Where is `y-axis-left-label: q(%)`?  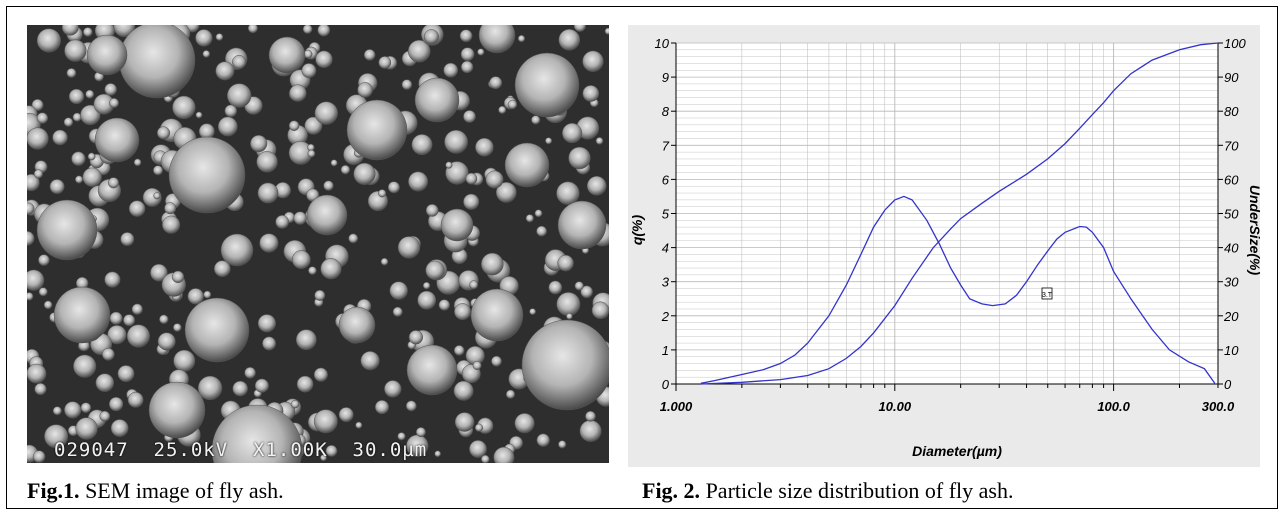 y-axis-left-label: q(%) is located at coordinates (637, 230).